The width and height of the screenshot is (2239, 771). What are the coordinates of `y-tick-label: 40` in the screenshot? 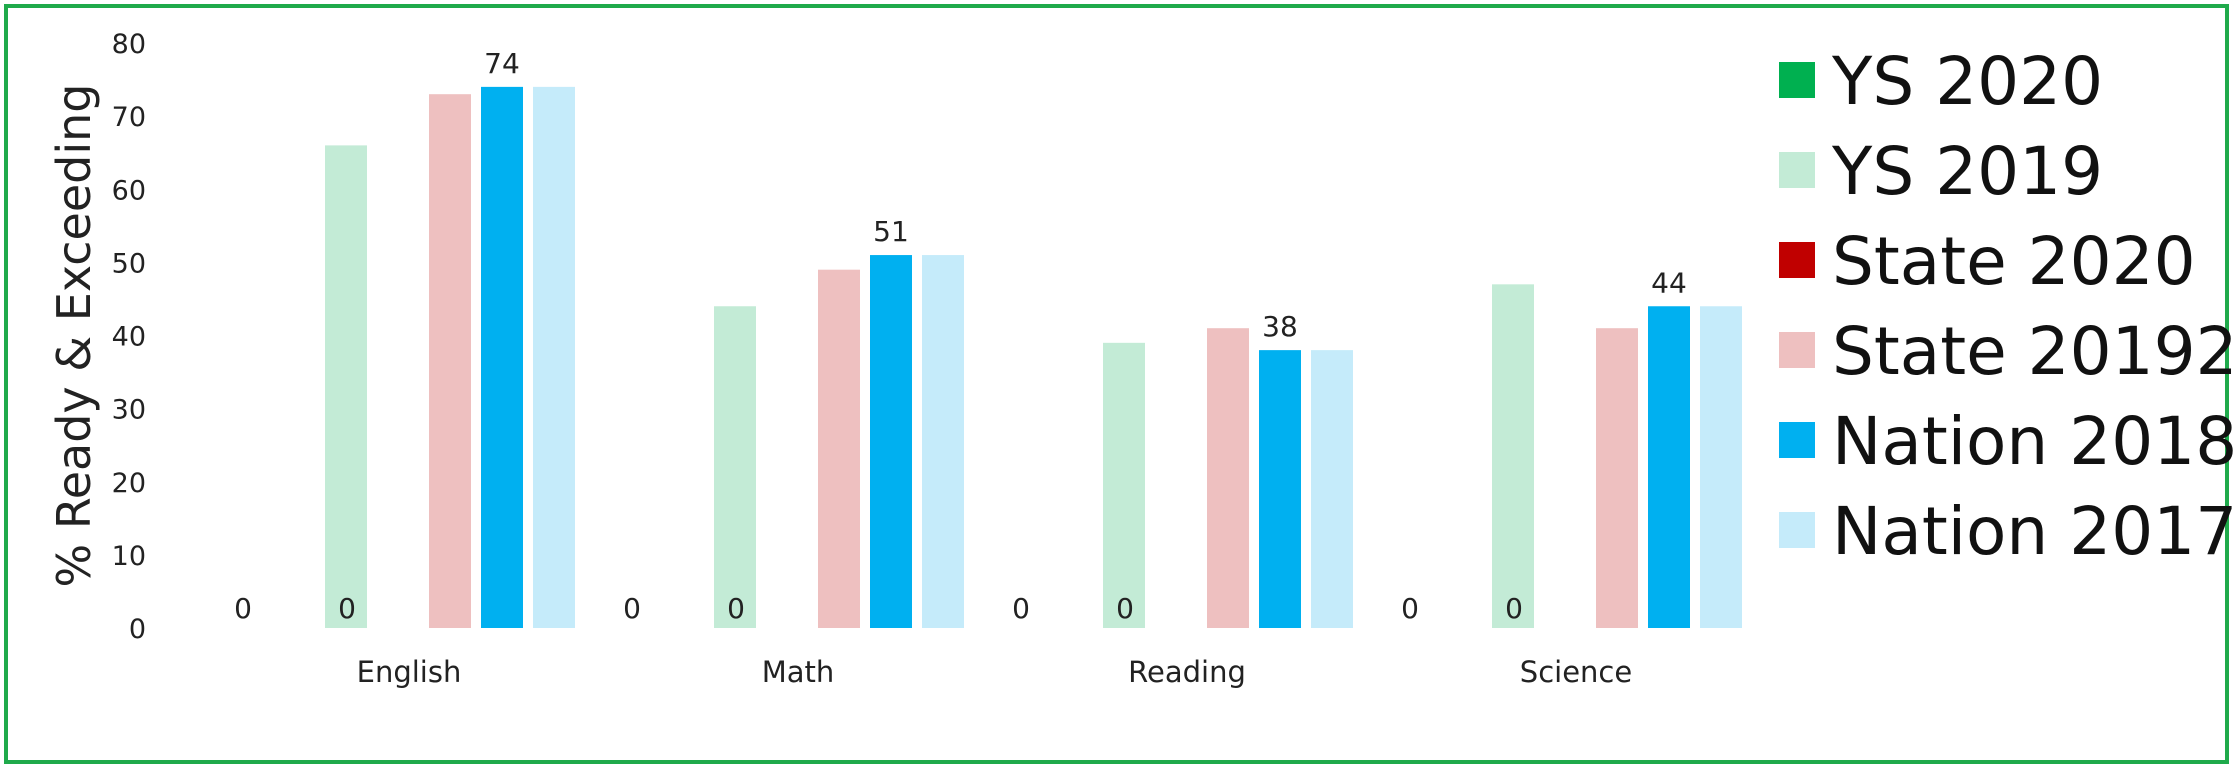 It's located at (129, 337).